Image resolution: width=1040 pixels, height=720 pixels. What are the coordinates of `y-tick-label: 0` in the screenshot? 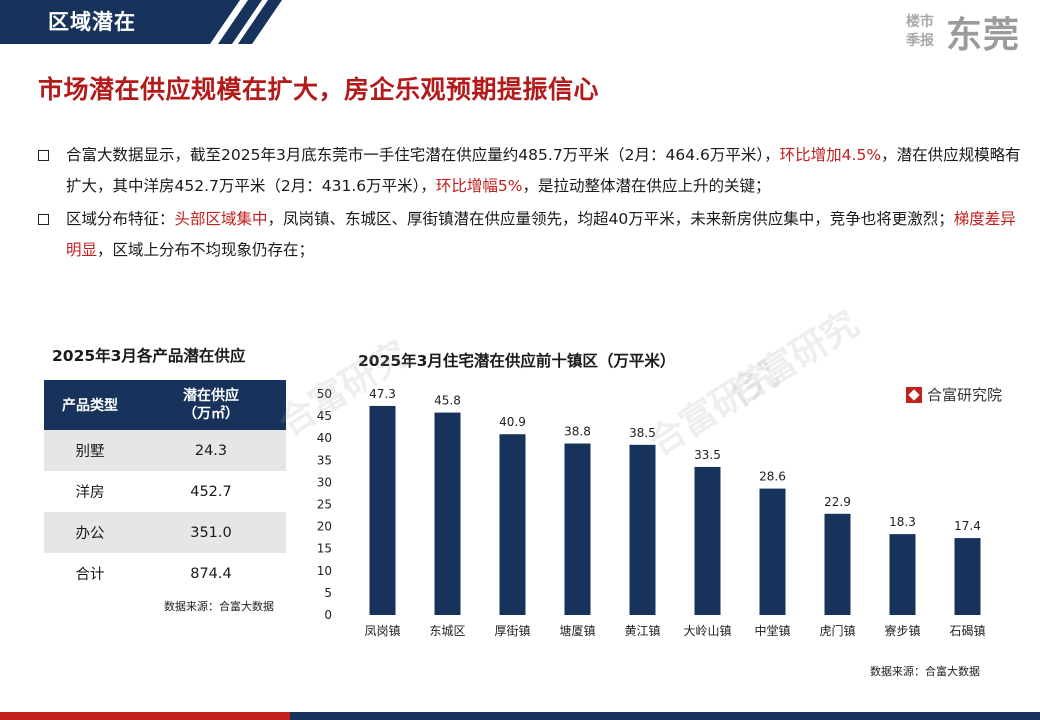 It's located at (328, 615).